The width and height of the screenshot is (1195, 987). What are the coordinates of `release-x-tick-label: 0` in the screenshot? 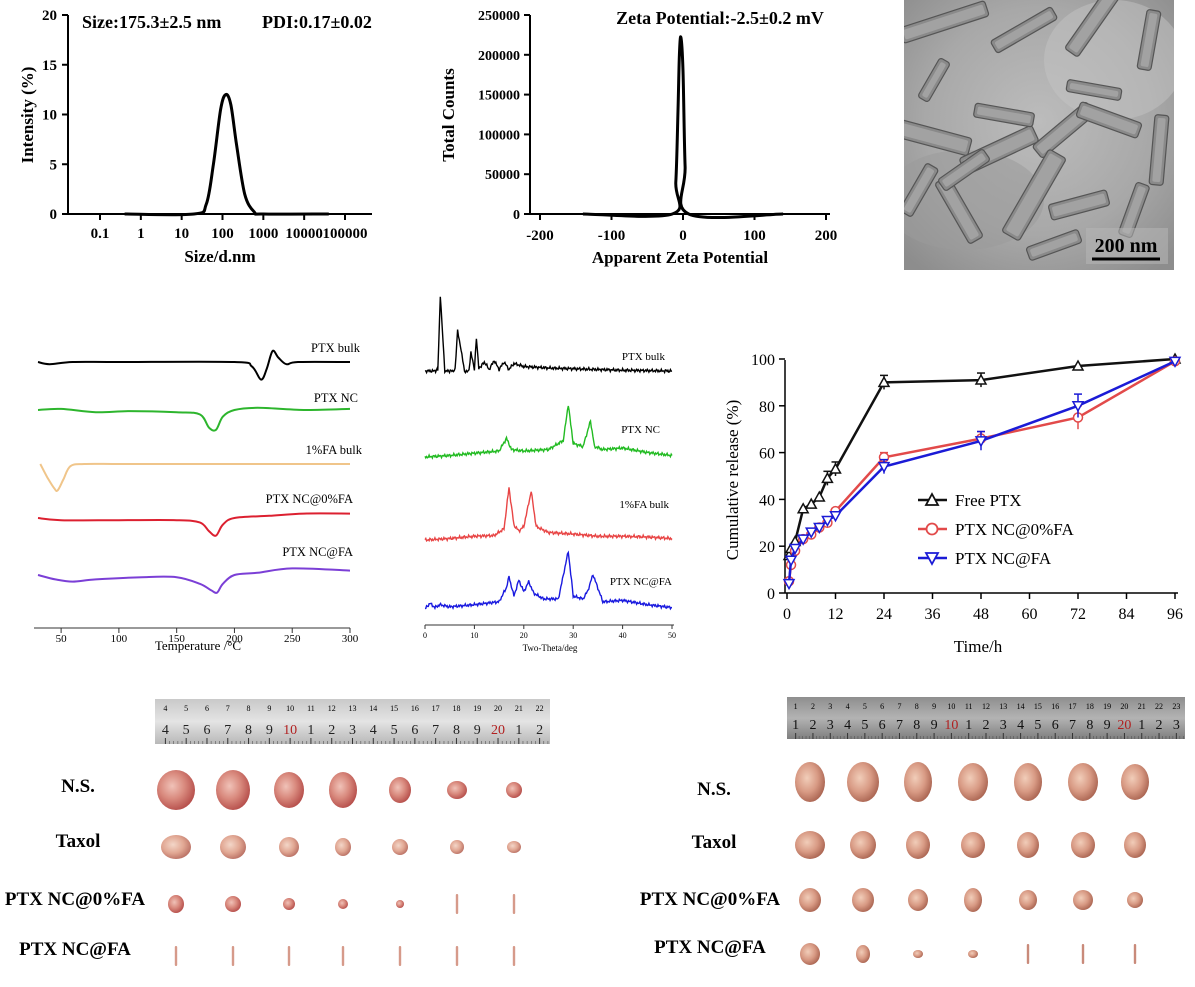 It's located at (787, 614).